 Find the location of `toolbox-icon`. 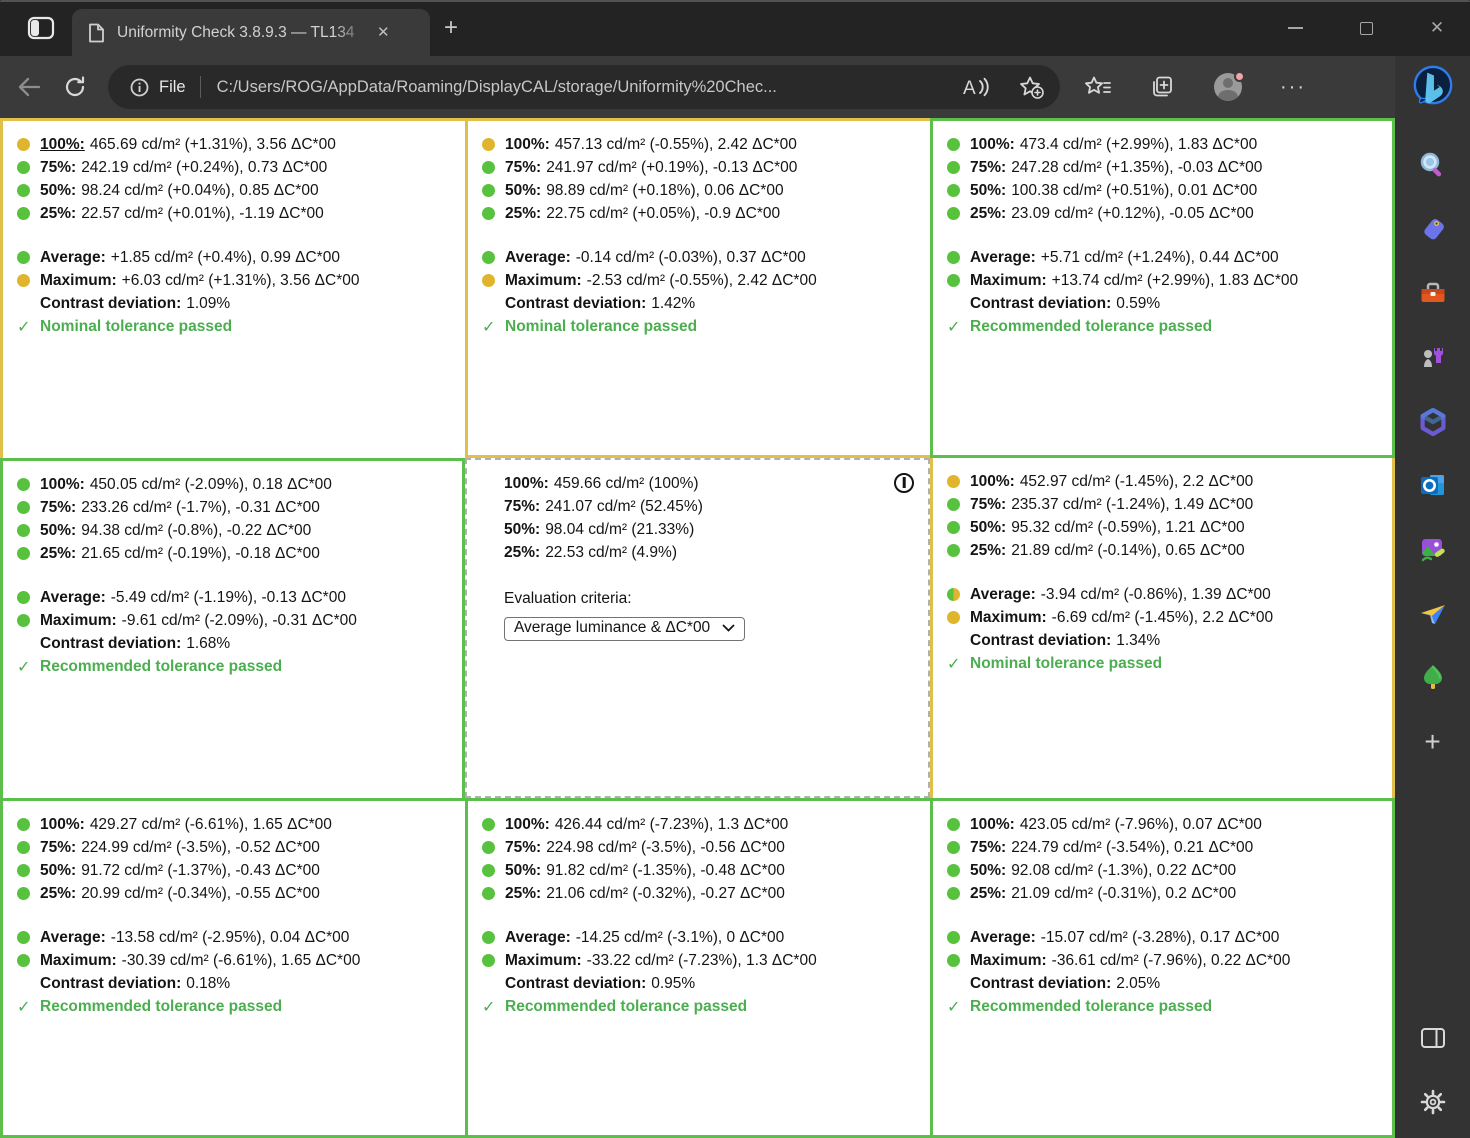

toolbox-icon is located at coordinates (1433, 294).